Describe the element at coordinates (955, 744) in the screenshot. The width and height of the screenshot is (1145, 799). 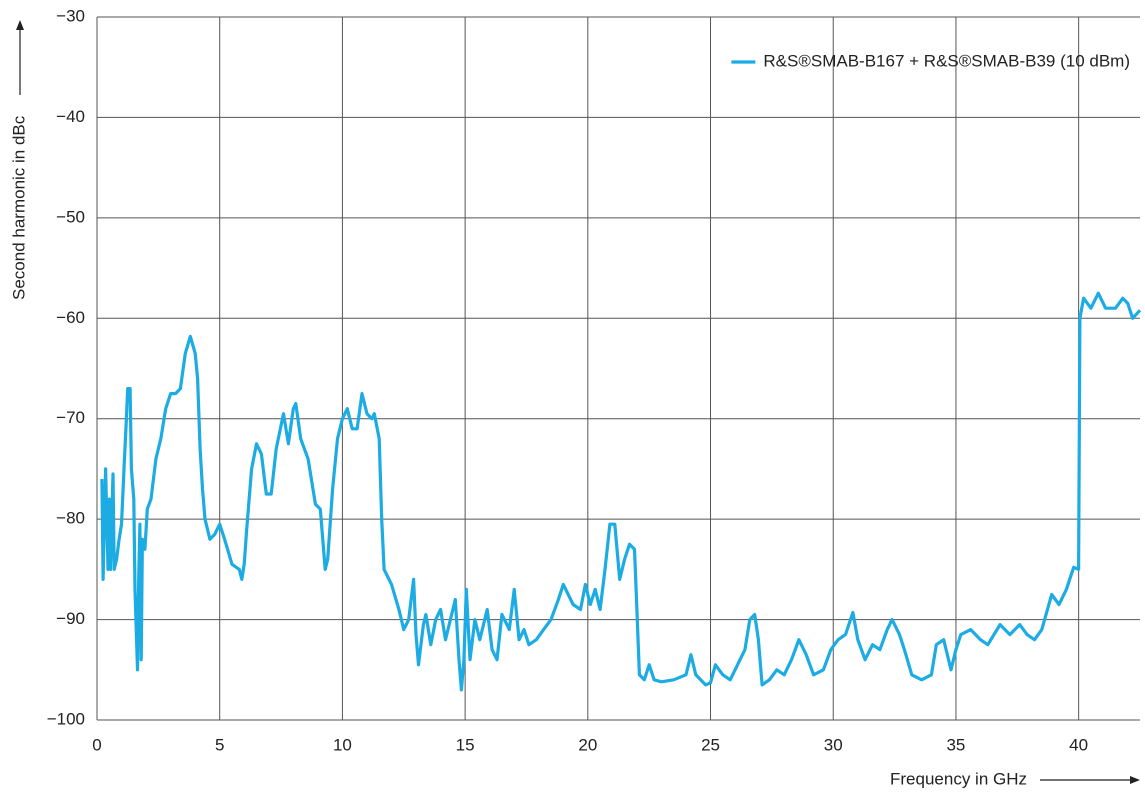
I see `x-tick-label: 35` at that location.